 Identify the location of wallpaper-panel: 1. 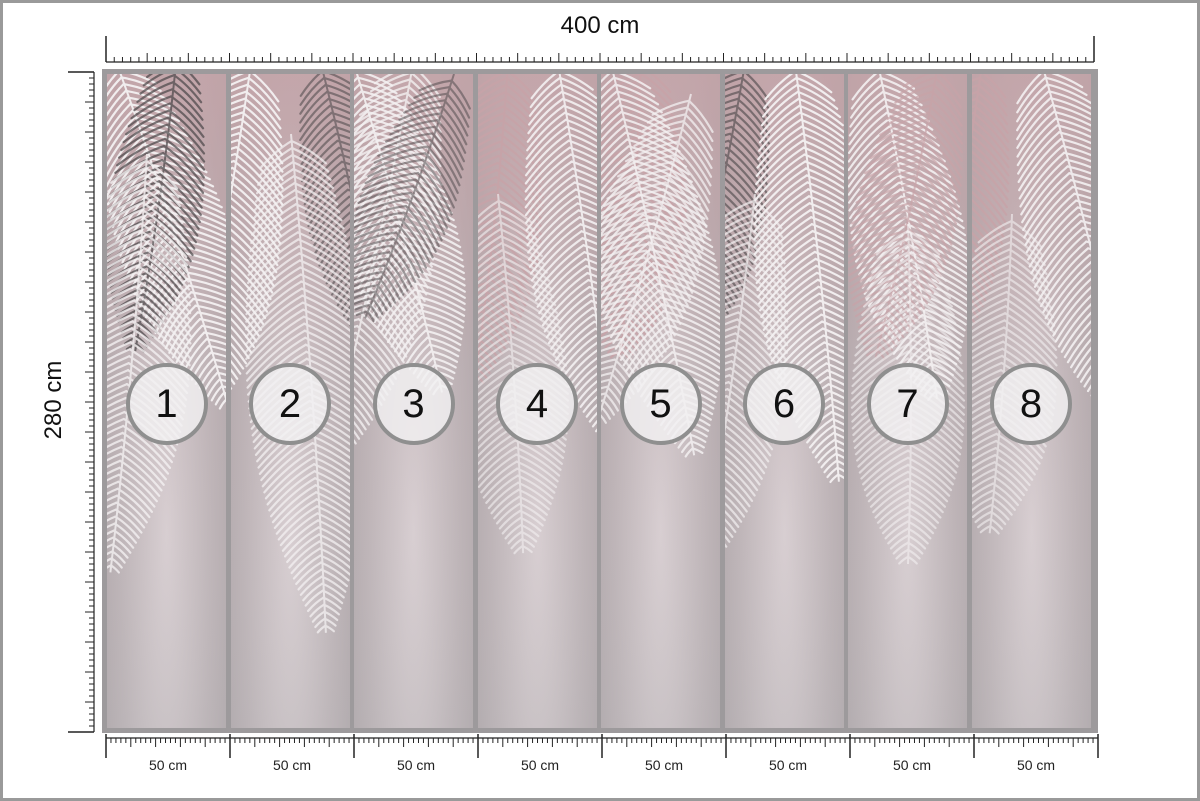
(166, 401).